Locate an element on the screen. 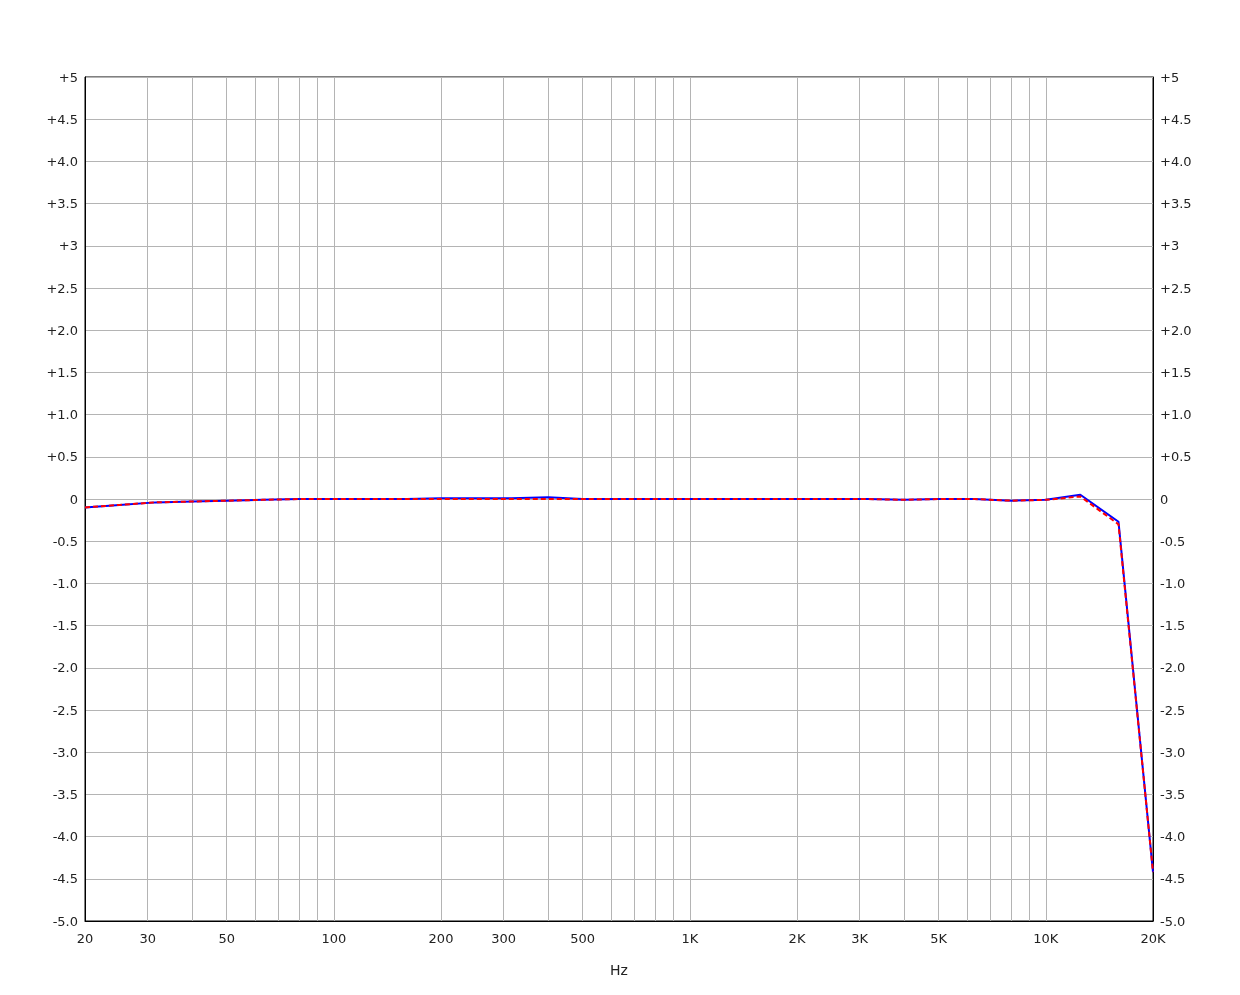 The width and height of the screenshot is (1240, 995). x-axis-title: Hz is located at coordinates (619, 970).